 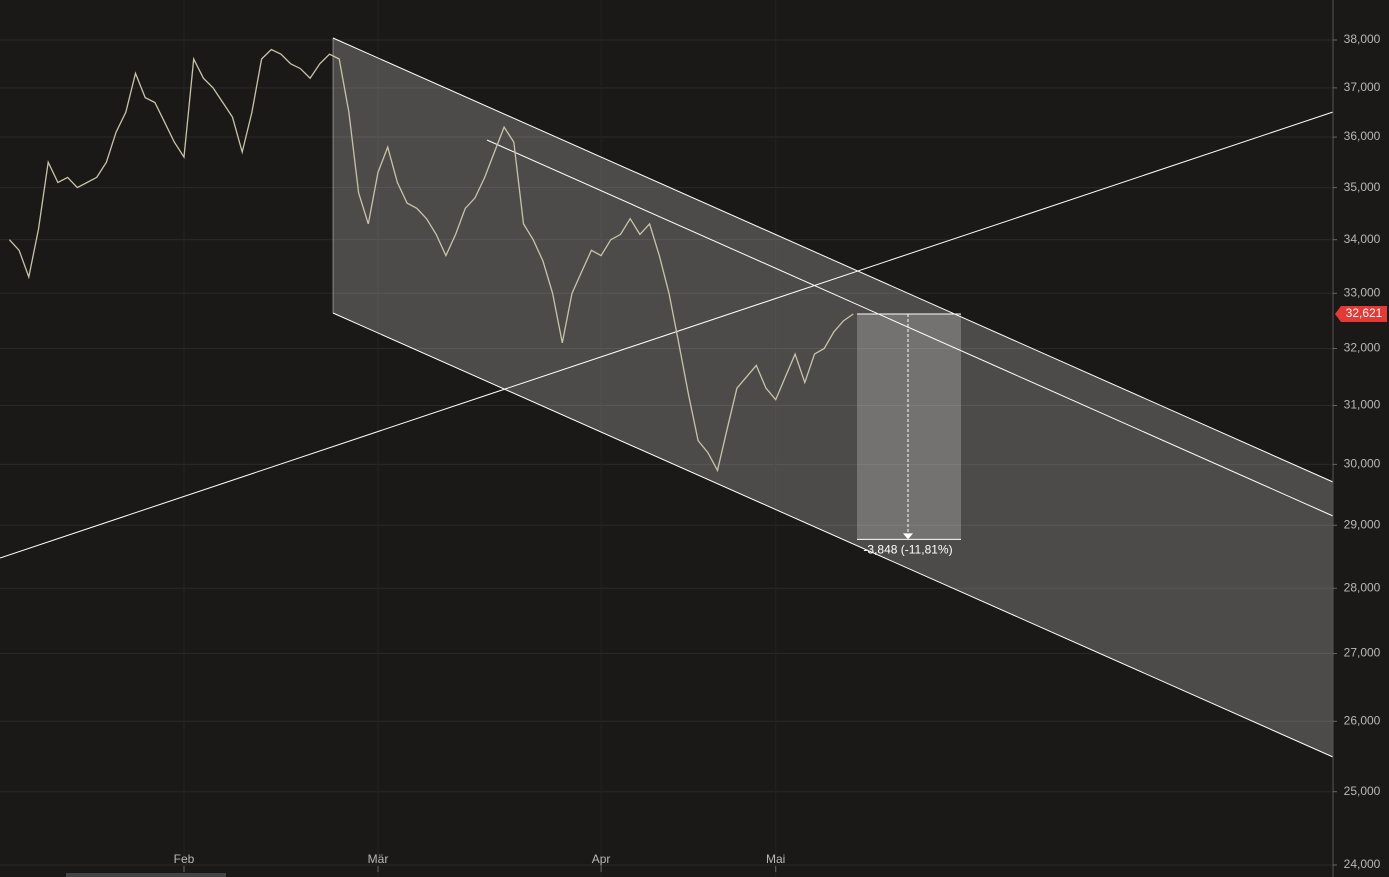 What do you see at coordinates (1362, 239) in the screenshot?
I see `y-tick-label: 34,000` at bounding box center [1362, 239].